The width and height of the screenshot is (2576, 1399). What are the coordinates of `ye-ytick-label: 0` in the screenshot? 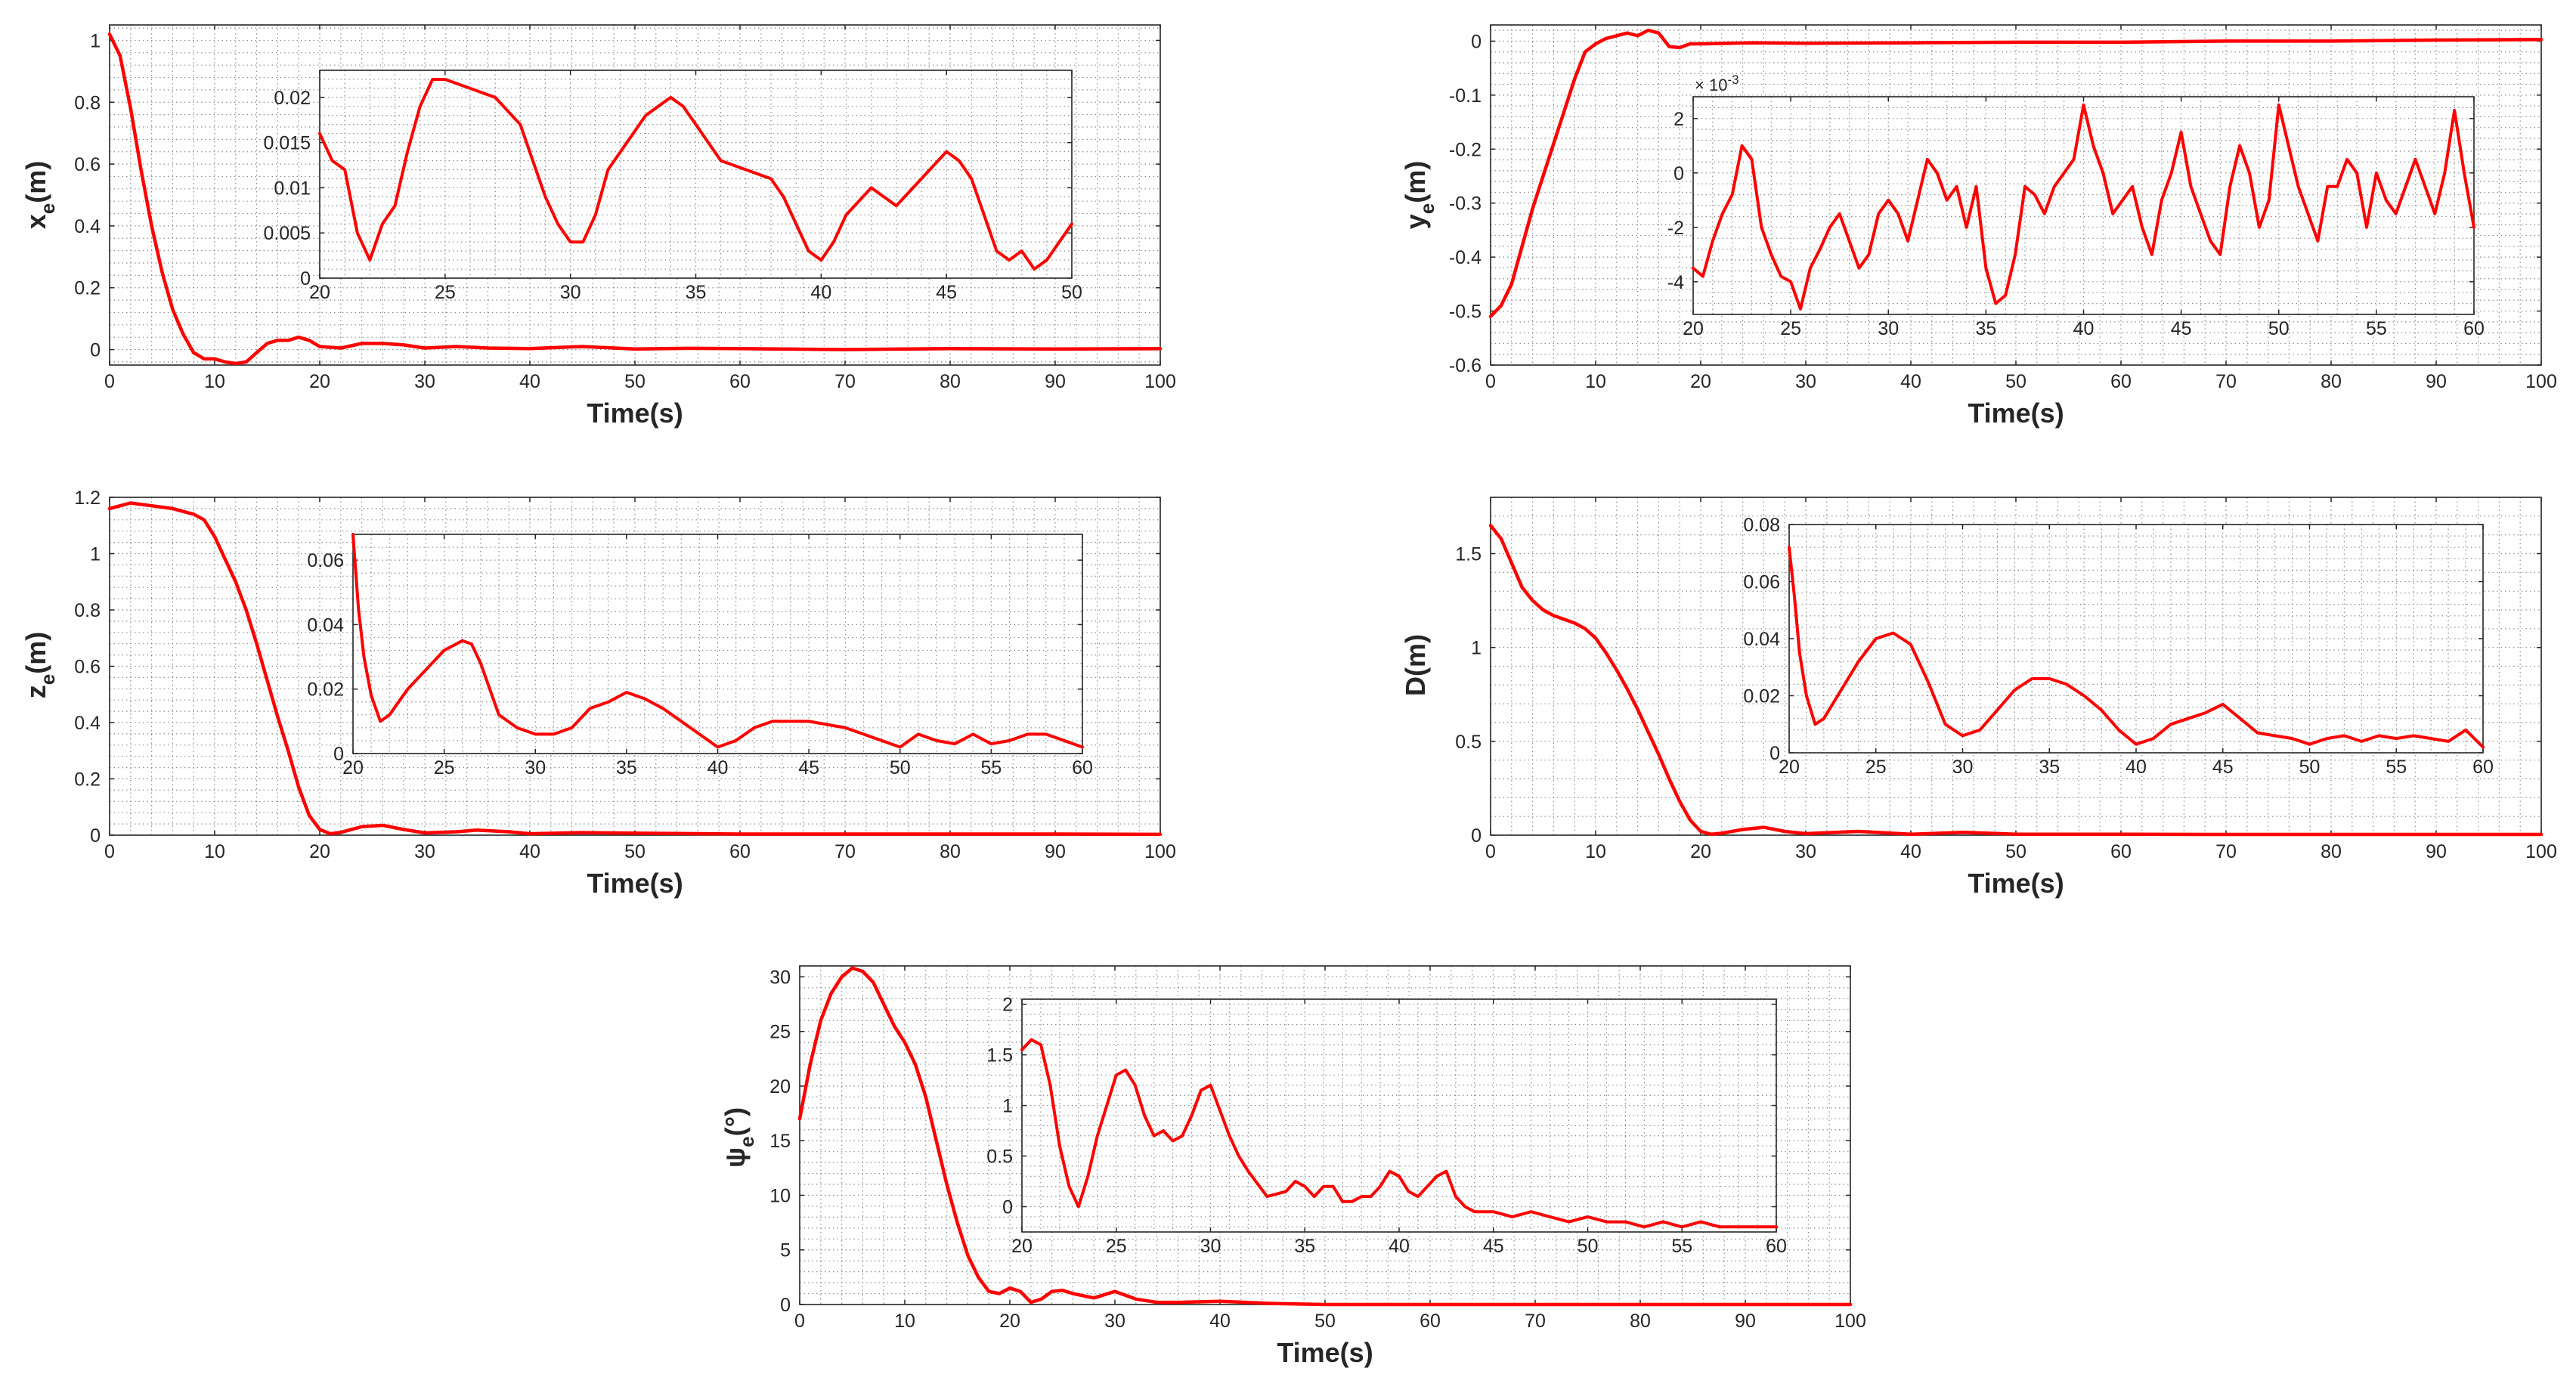 It's located at (1476, 41).